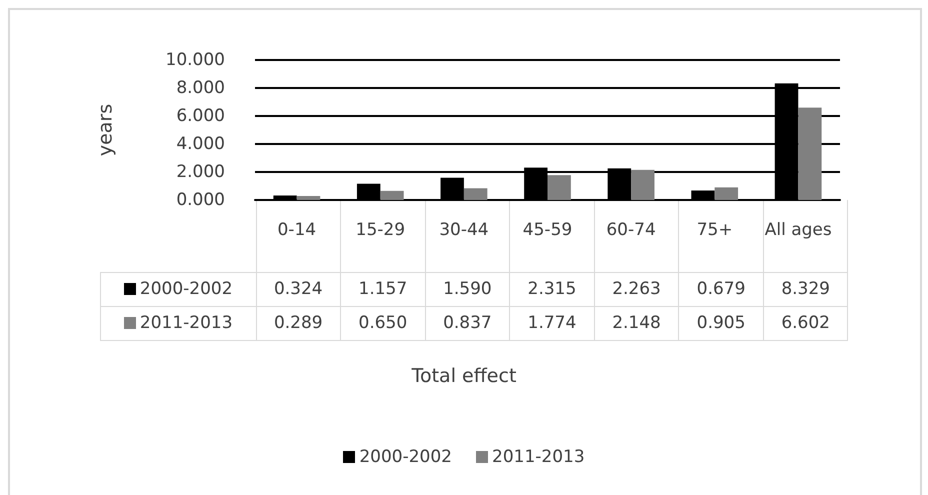 This screenshot has width=928, height=495. I want to click on data-label: 8.329, so click(805, 289).